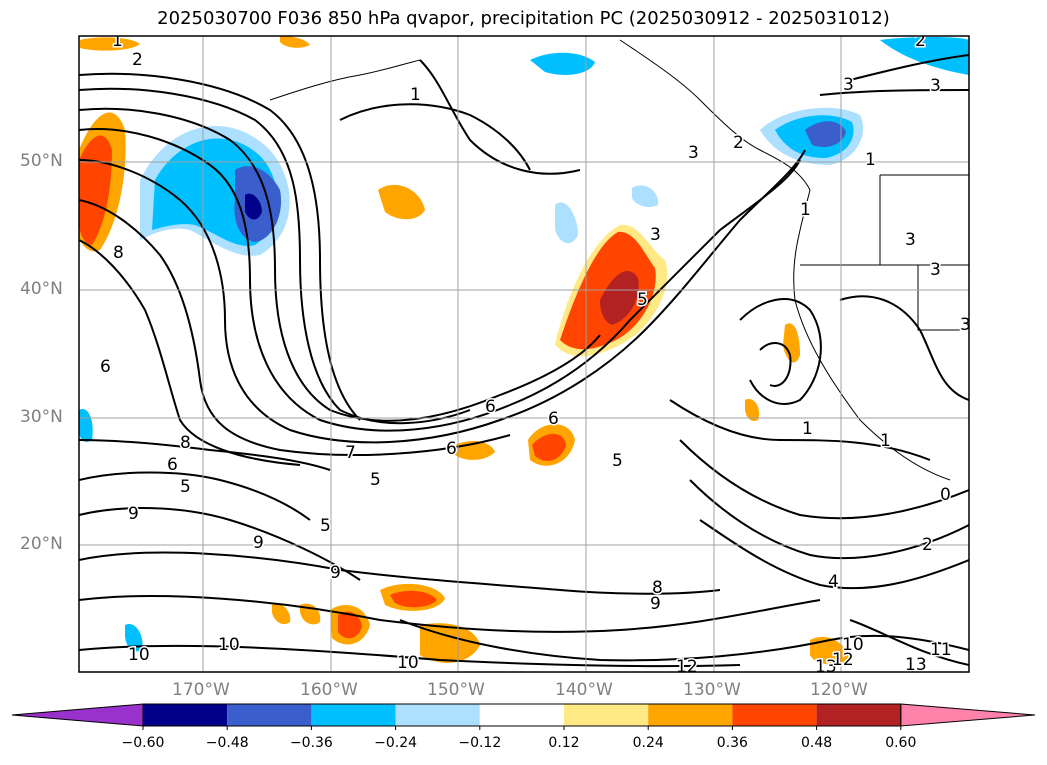  What do you see at coordinates (456, 690) in the screenshot?
I see `lon-label-150w: 150°W` at bounding box center [456, 690].